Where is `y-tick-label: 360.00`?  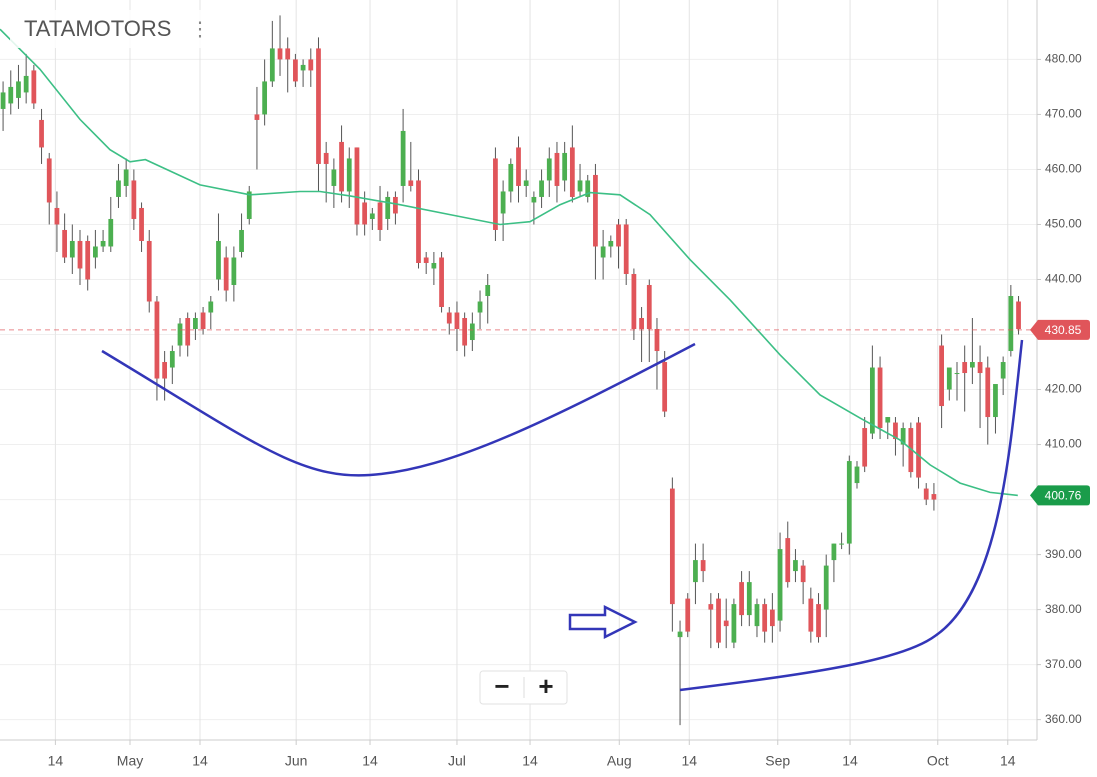
y-tick-label: 360.00 is located at coordinates (1063, 719).